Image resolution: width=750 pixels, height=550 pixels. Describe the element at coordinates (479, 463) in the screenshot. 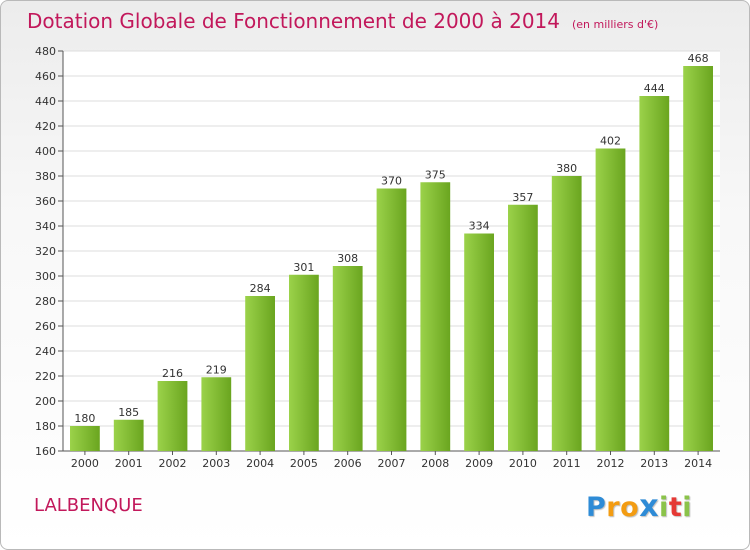

I see `x-tick-label: 2009` at that location.